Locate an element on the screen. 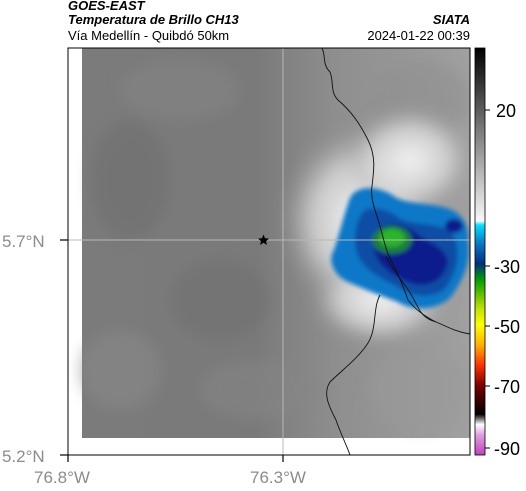 This screenshot has height=491, width=526. star-icon is located at coordinates (263, 239).